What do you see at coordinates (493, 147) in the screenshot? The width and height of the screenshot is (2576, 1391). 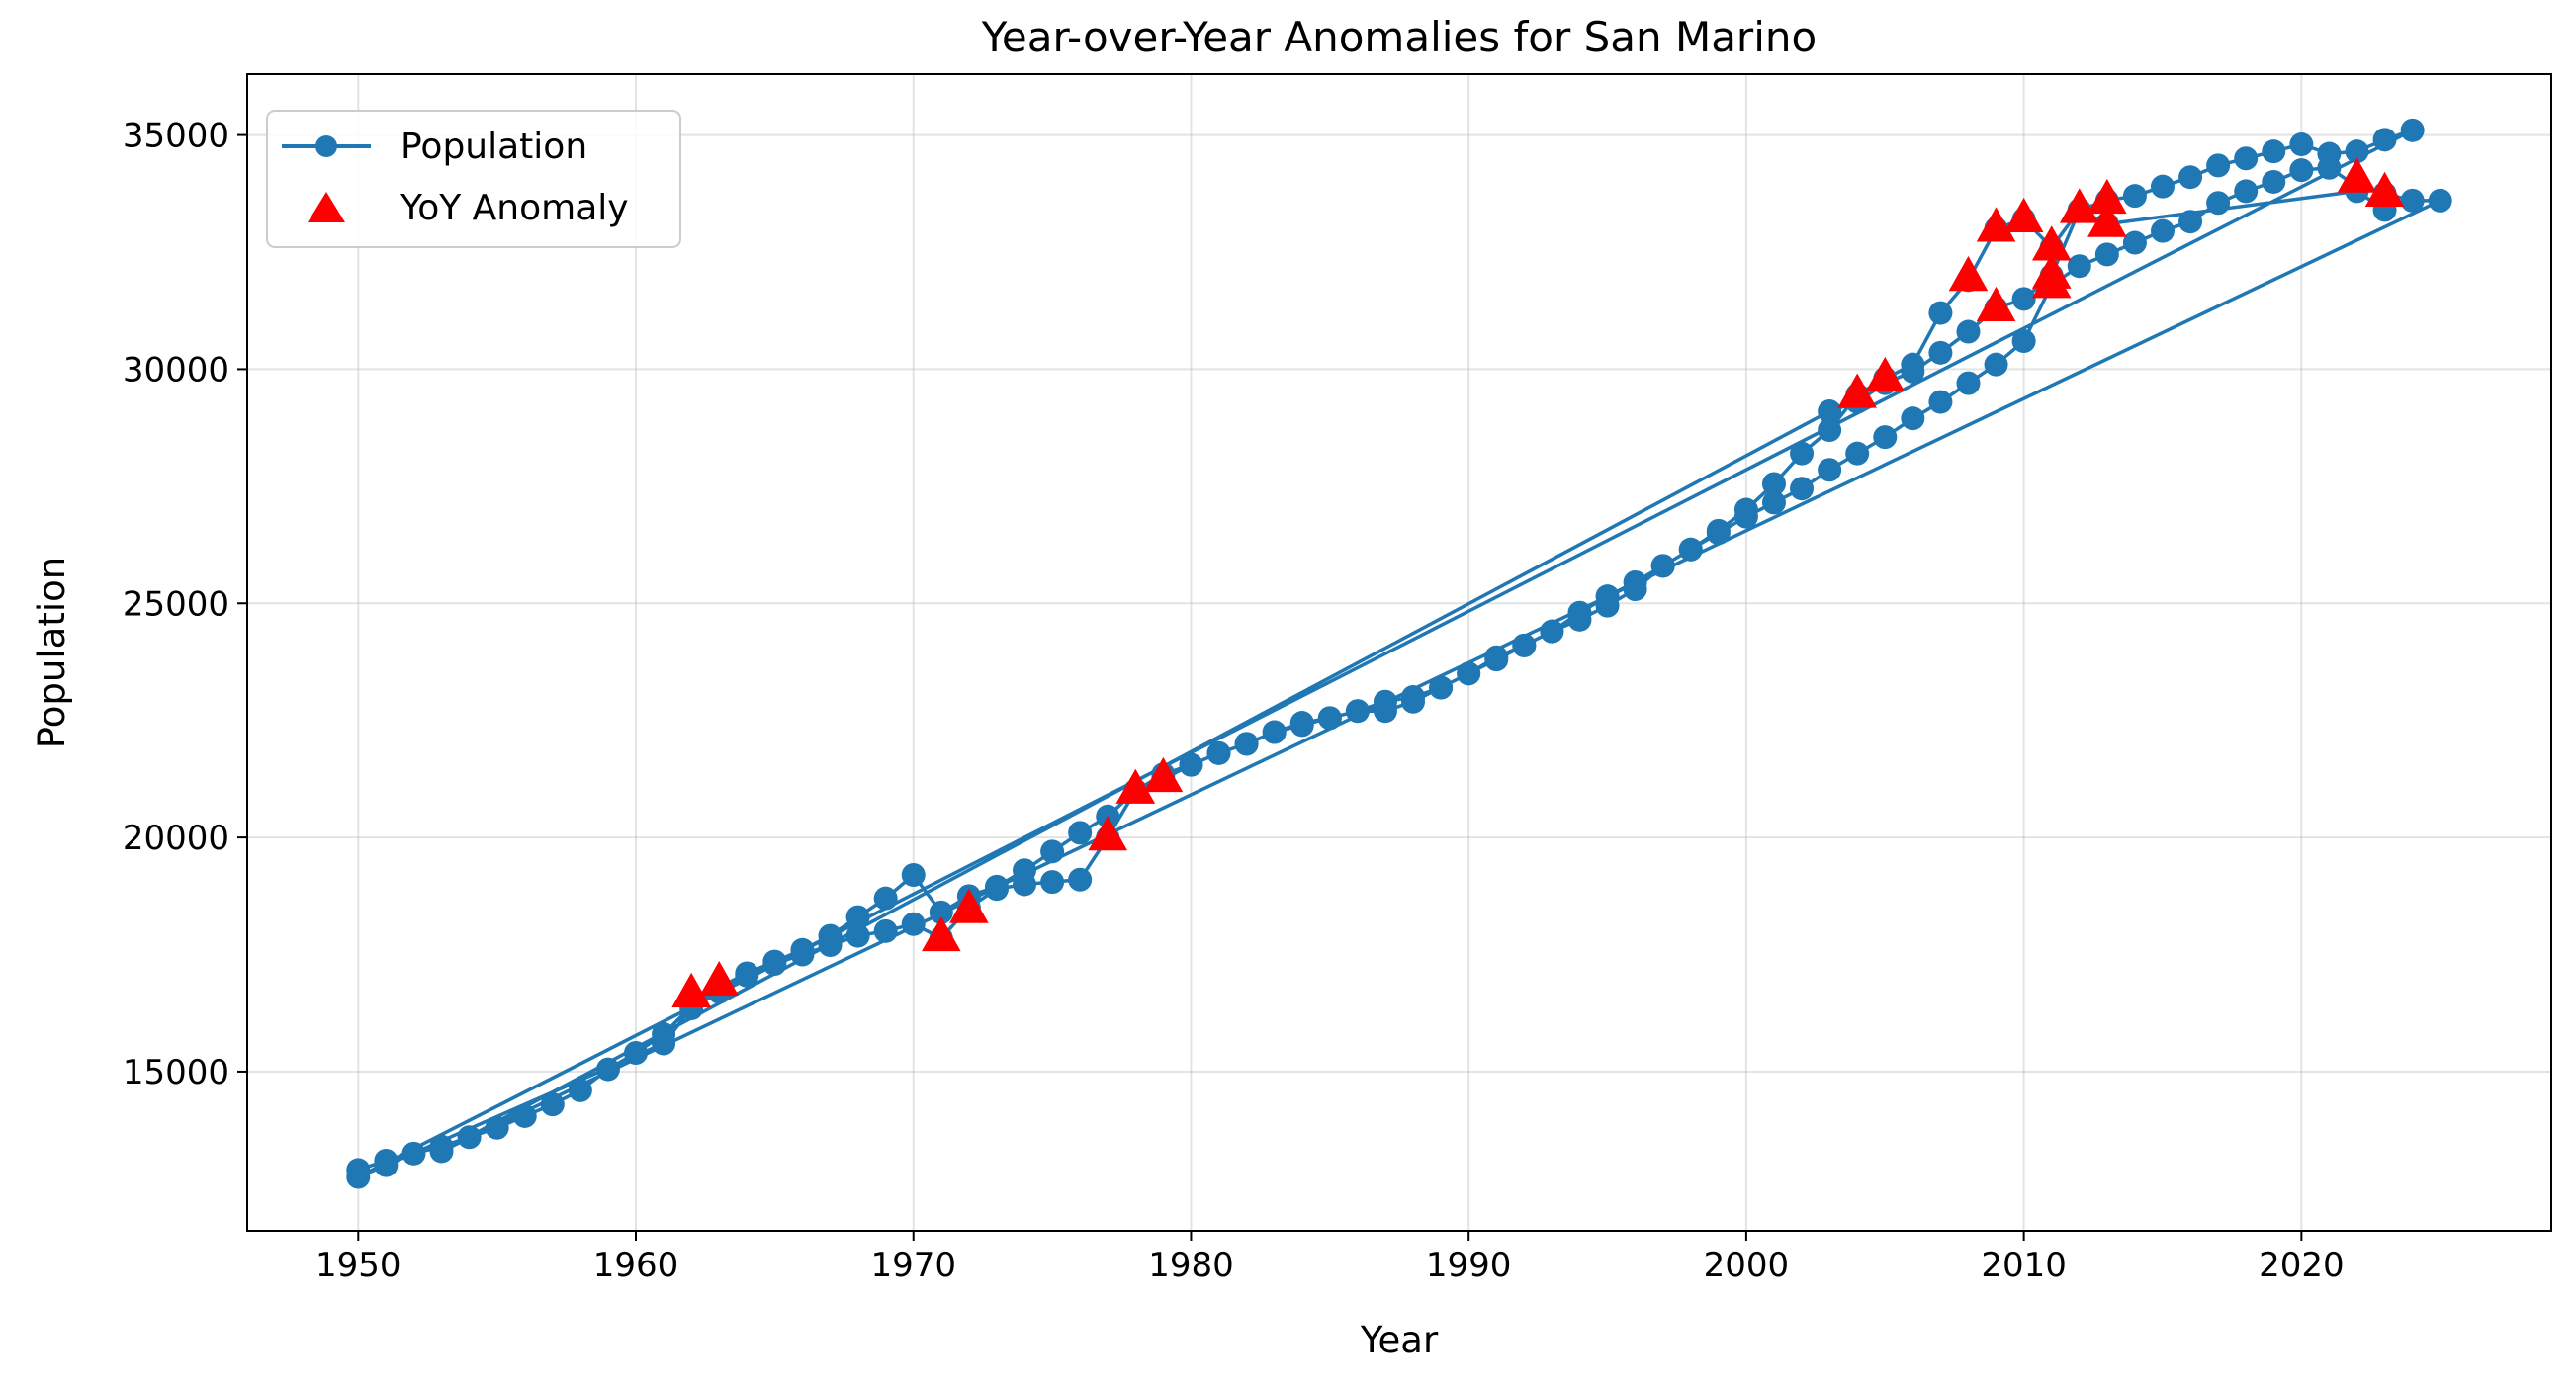 I see `legend-population-label: Population` at bounding box center [493, 147].